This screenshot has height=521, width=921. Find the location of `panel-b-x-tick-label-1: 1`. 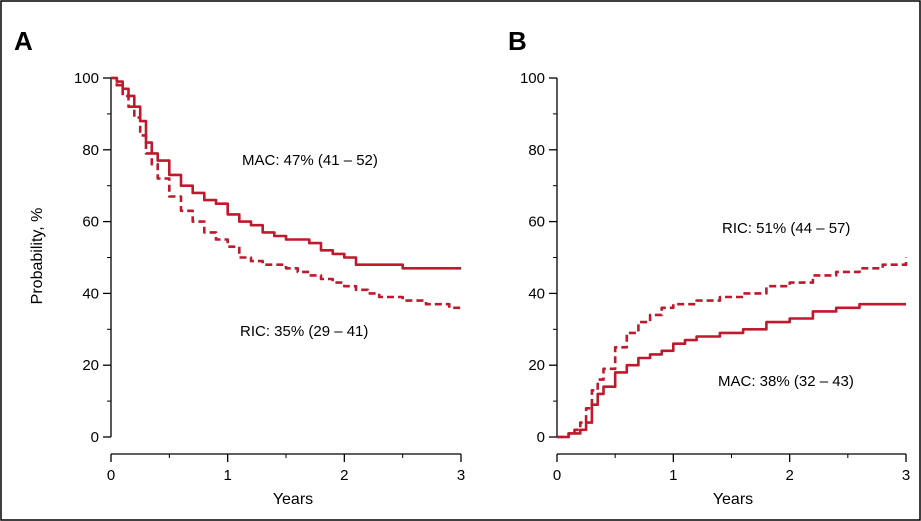

panel-b-x-tick-label-1: 1 is located at coordinates (673, 475).